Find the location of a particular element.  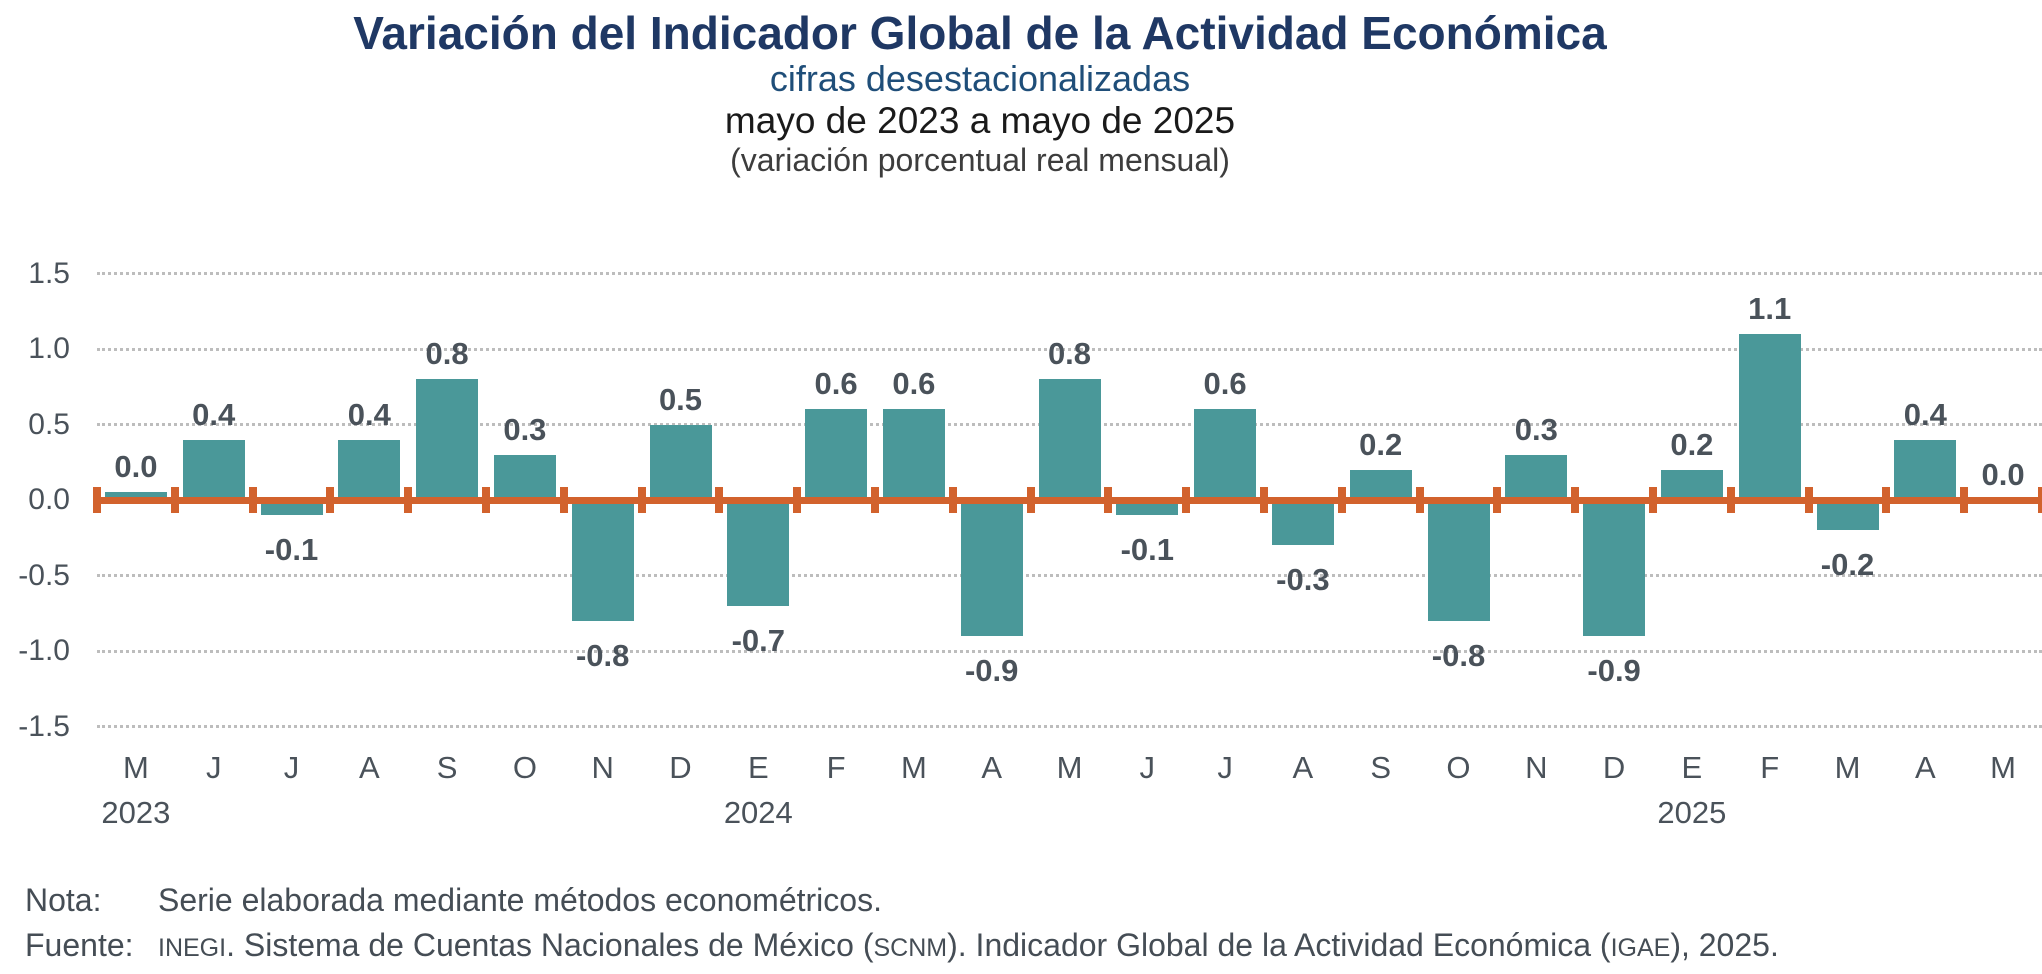

bar-value-label: 1.1 is located at coordinates (1770, 308).